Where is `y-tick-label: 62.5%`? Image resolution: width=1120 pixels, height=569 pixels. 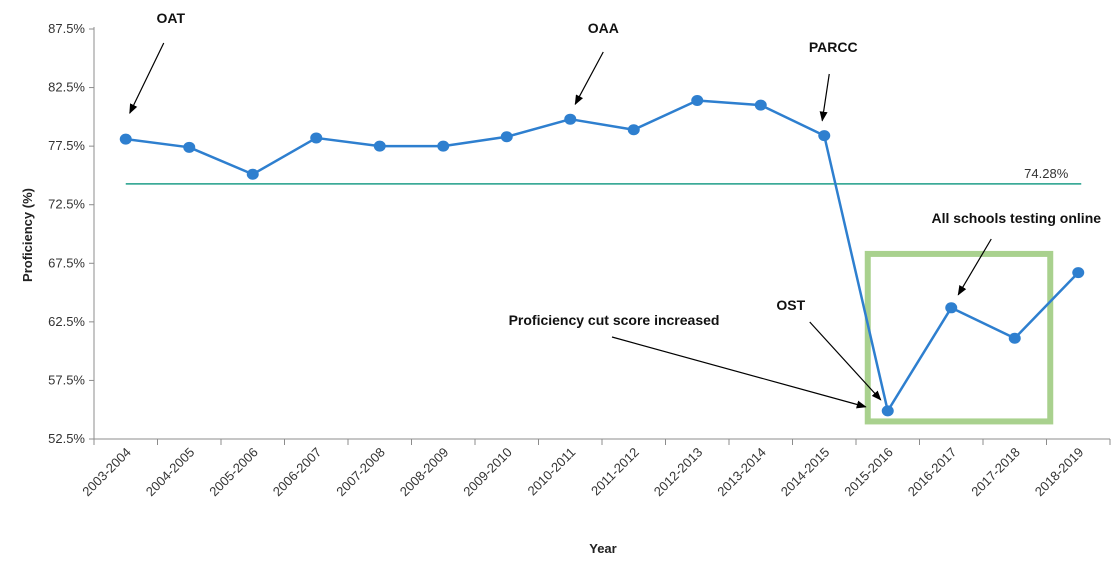
y-tick-label: 62.5% is located at coordinates (66, 321).